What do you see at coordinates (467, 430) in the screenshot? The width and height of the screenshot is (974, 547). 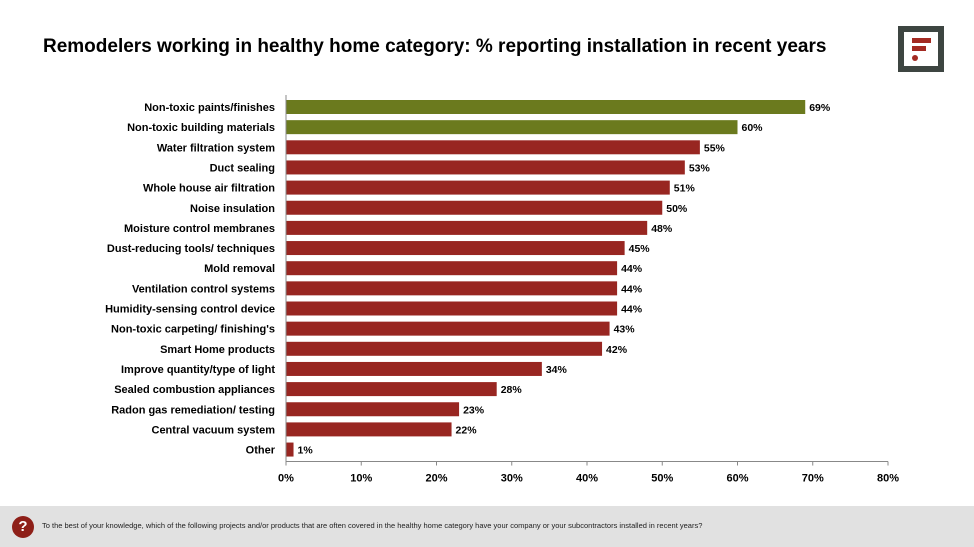 I see `data-label: 22%` at bounding box center [467, 430].